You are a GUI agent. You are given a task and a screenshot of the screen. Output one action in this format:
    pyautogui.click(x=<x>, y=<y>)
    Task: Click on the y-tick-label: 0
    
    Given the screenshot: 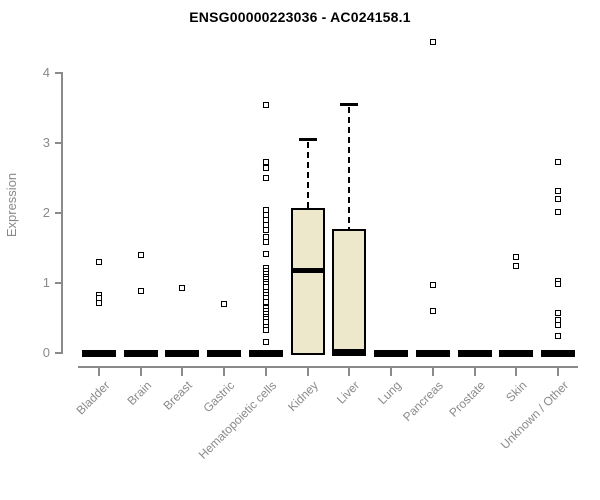 What is the action you would take?
    pyautogui.click(x=46, y=352)
    